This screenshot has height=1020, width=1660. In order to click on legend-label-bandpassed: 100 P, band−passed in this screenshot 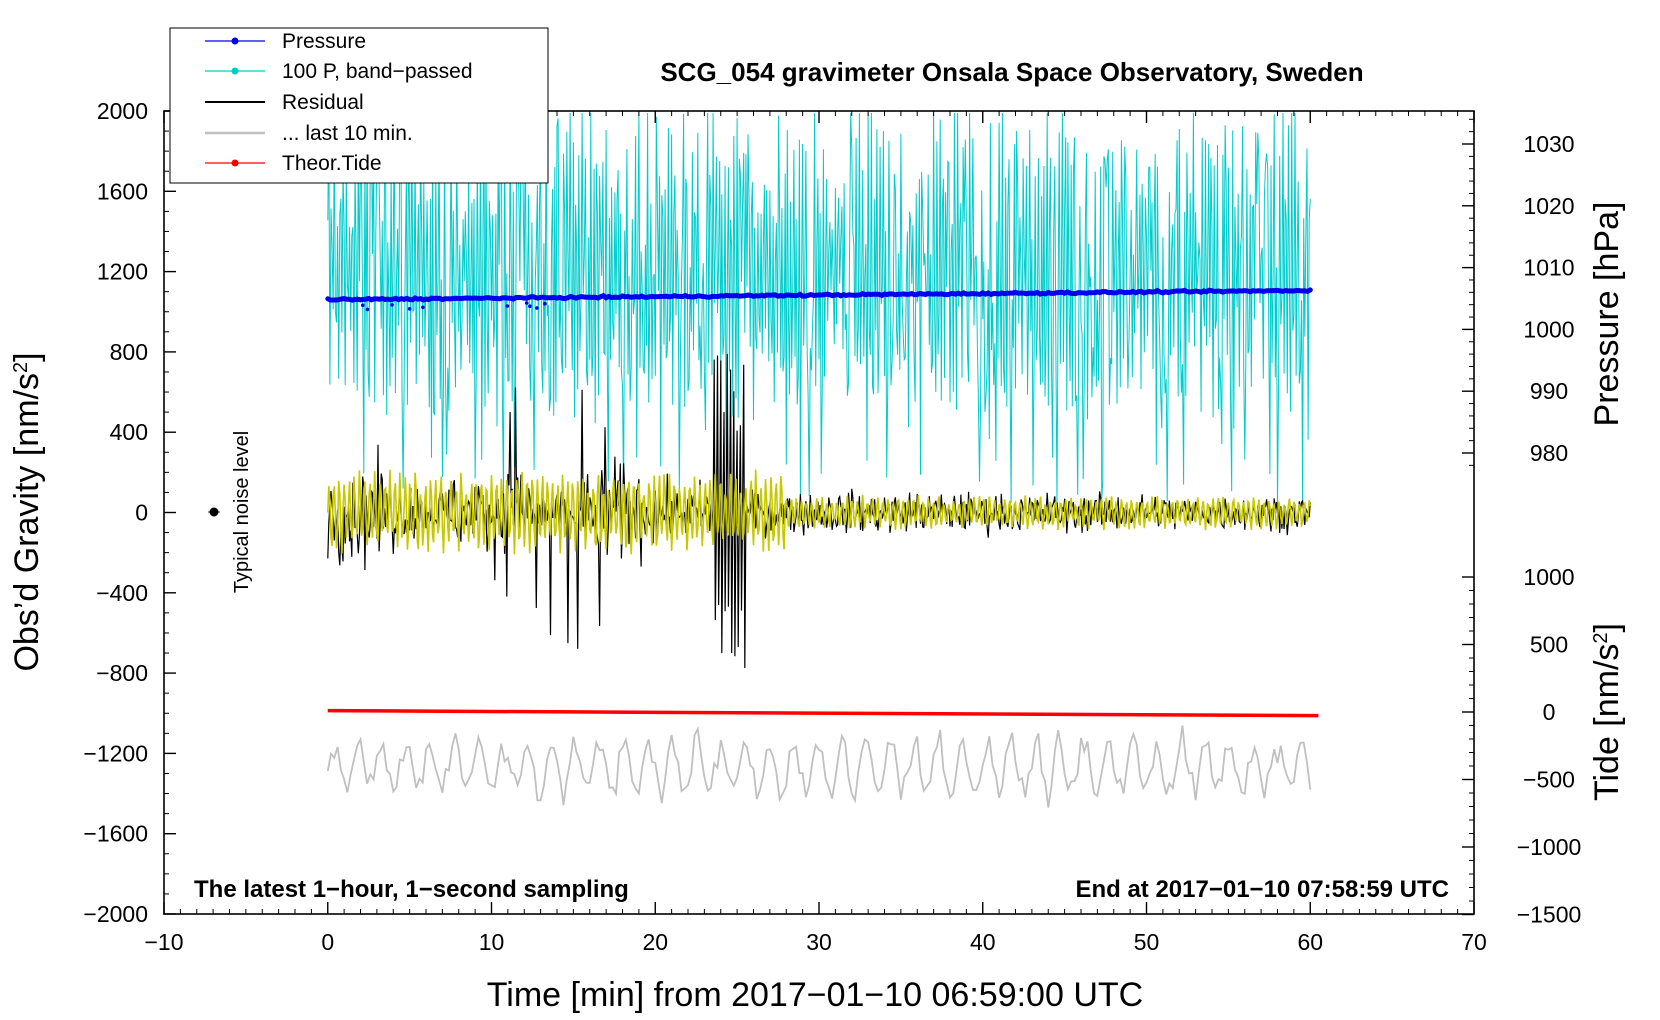, I will do `click(377, 71)`.